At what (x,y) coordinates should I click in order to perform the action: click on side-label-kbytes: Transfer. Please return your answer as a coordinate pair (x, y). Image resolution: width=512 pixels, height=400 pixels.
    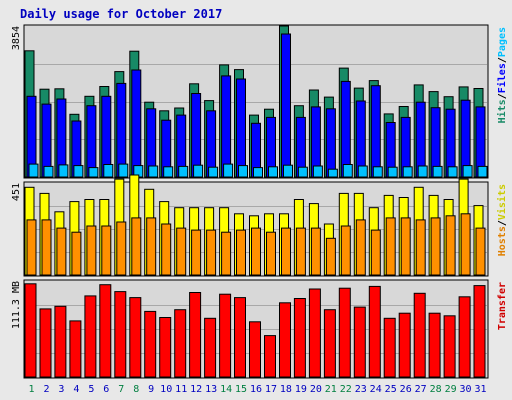
    Looking at the image, I should click on (502, 306).